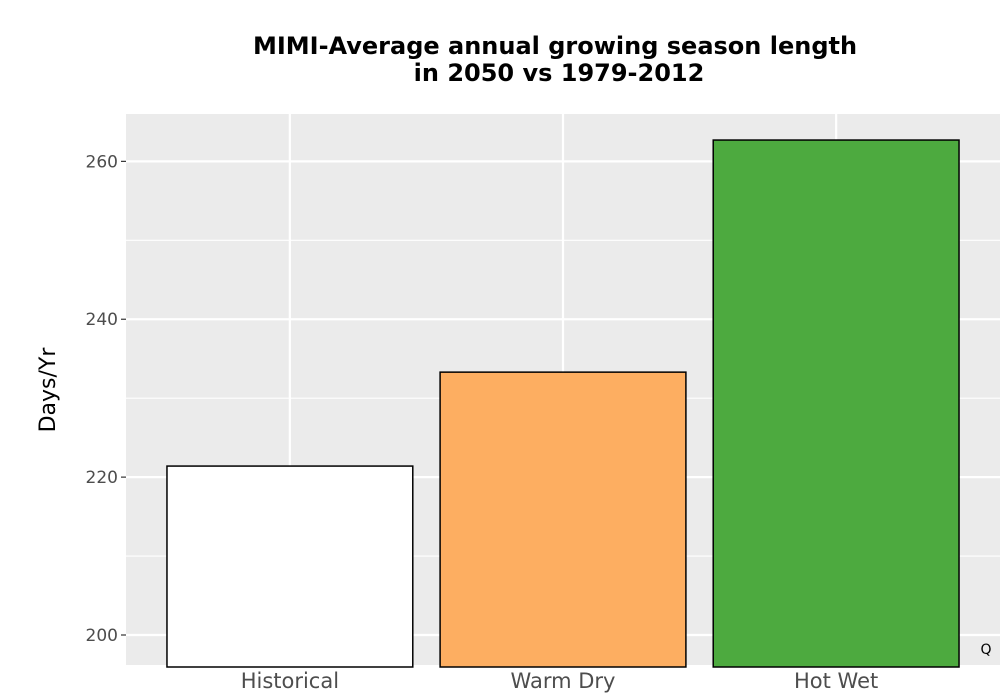 Image resolution: width=1000 pixels, height=700 pixels. What do you see at coordinates (563, 681) in the screenshot?
I see `x-tick-label: Warm Dry` at bounding box center [563, 681].